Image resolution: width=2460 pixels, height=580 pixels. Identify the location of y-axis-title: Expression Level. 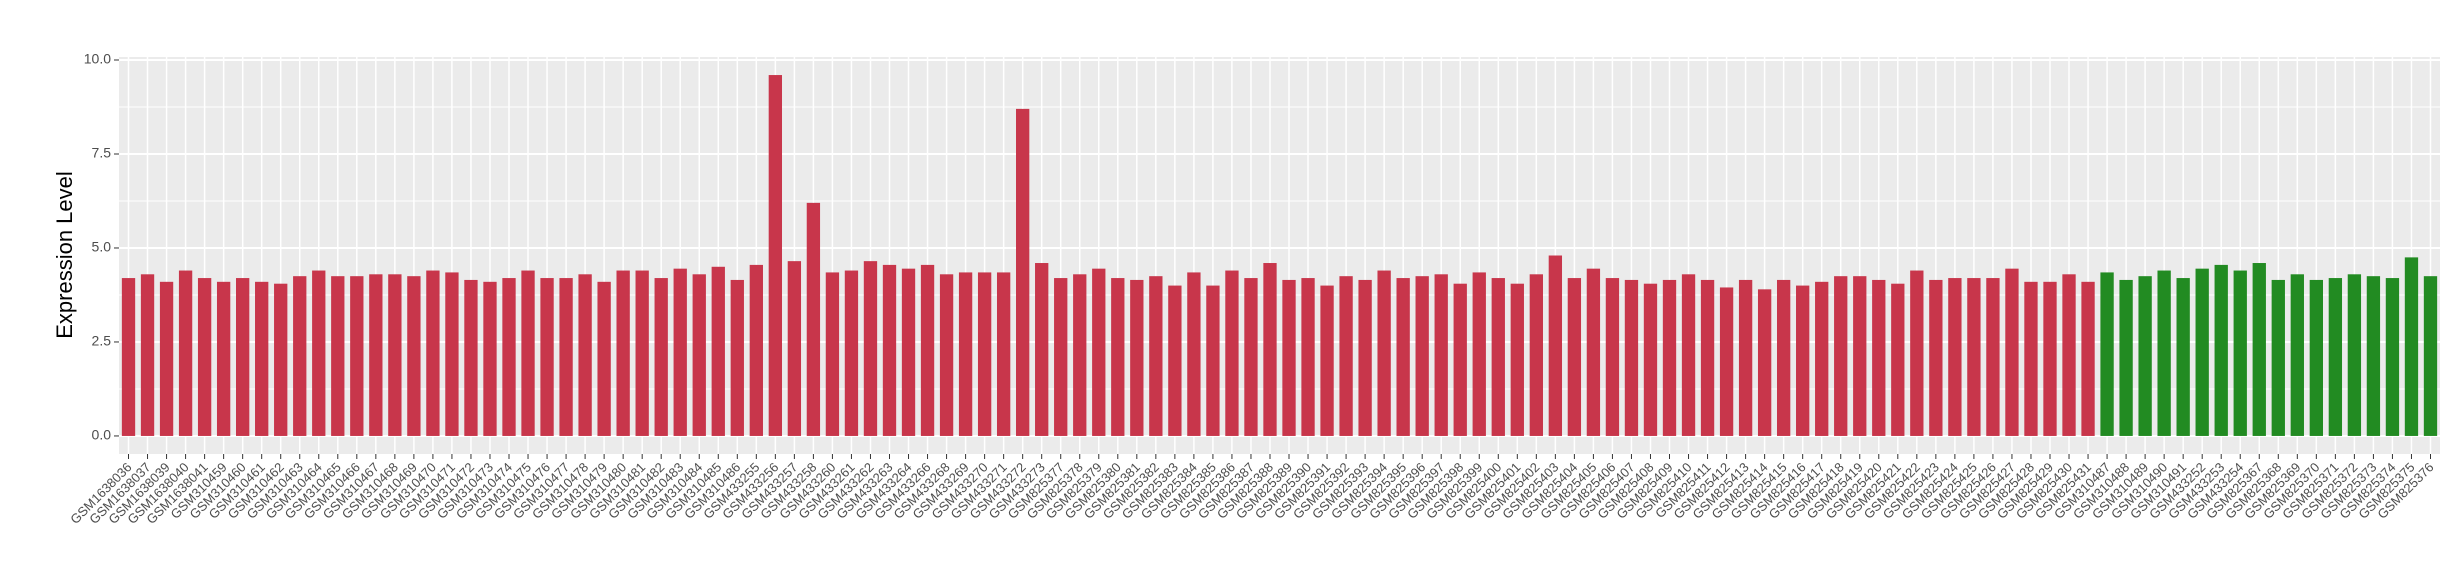
(64, 255).